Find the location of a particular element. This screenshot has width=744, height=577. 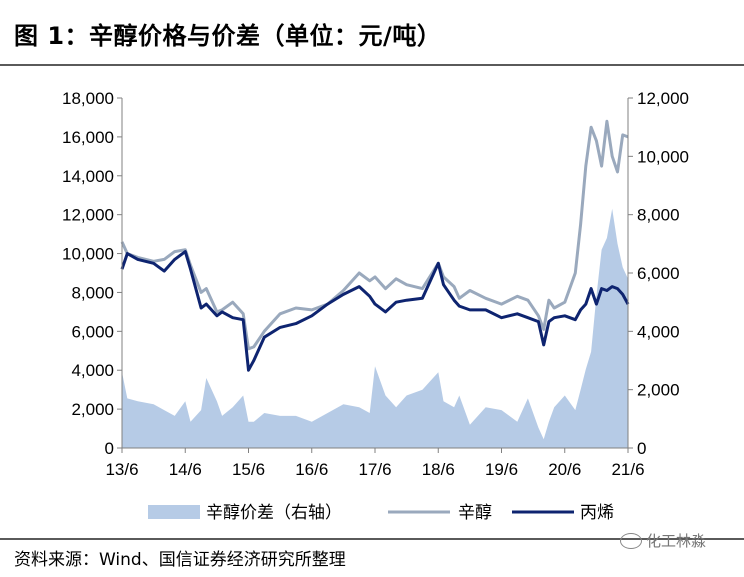

right-tick-label: 2,000 is located at coordinates (658, 390).